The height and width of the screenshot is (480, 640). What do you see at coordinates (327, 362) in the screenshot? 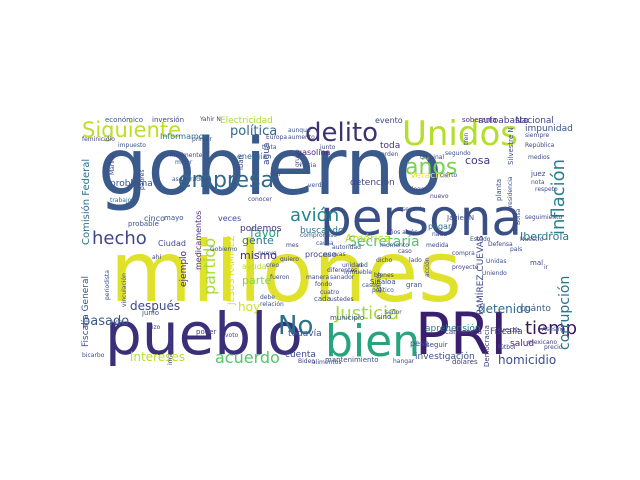
I see `word: alimentos` at bounding box center [327, 362].